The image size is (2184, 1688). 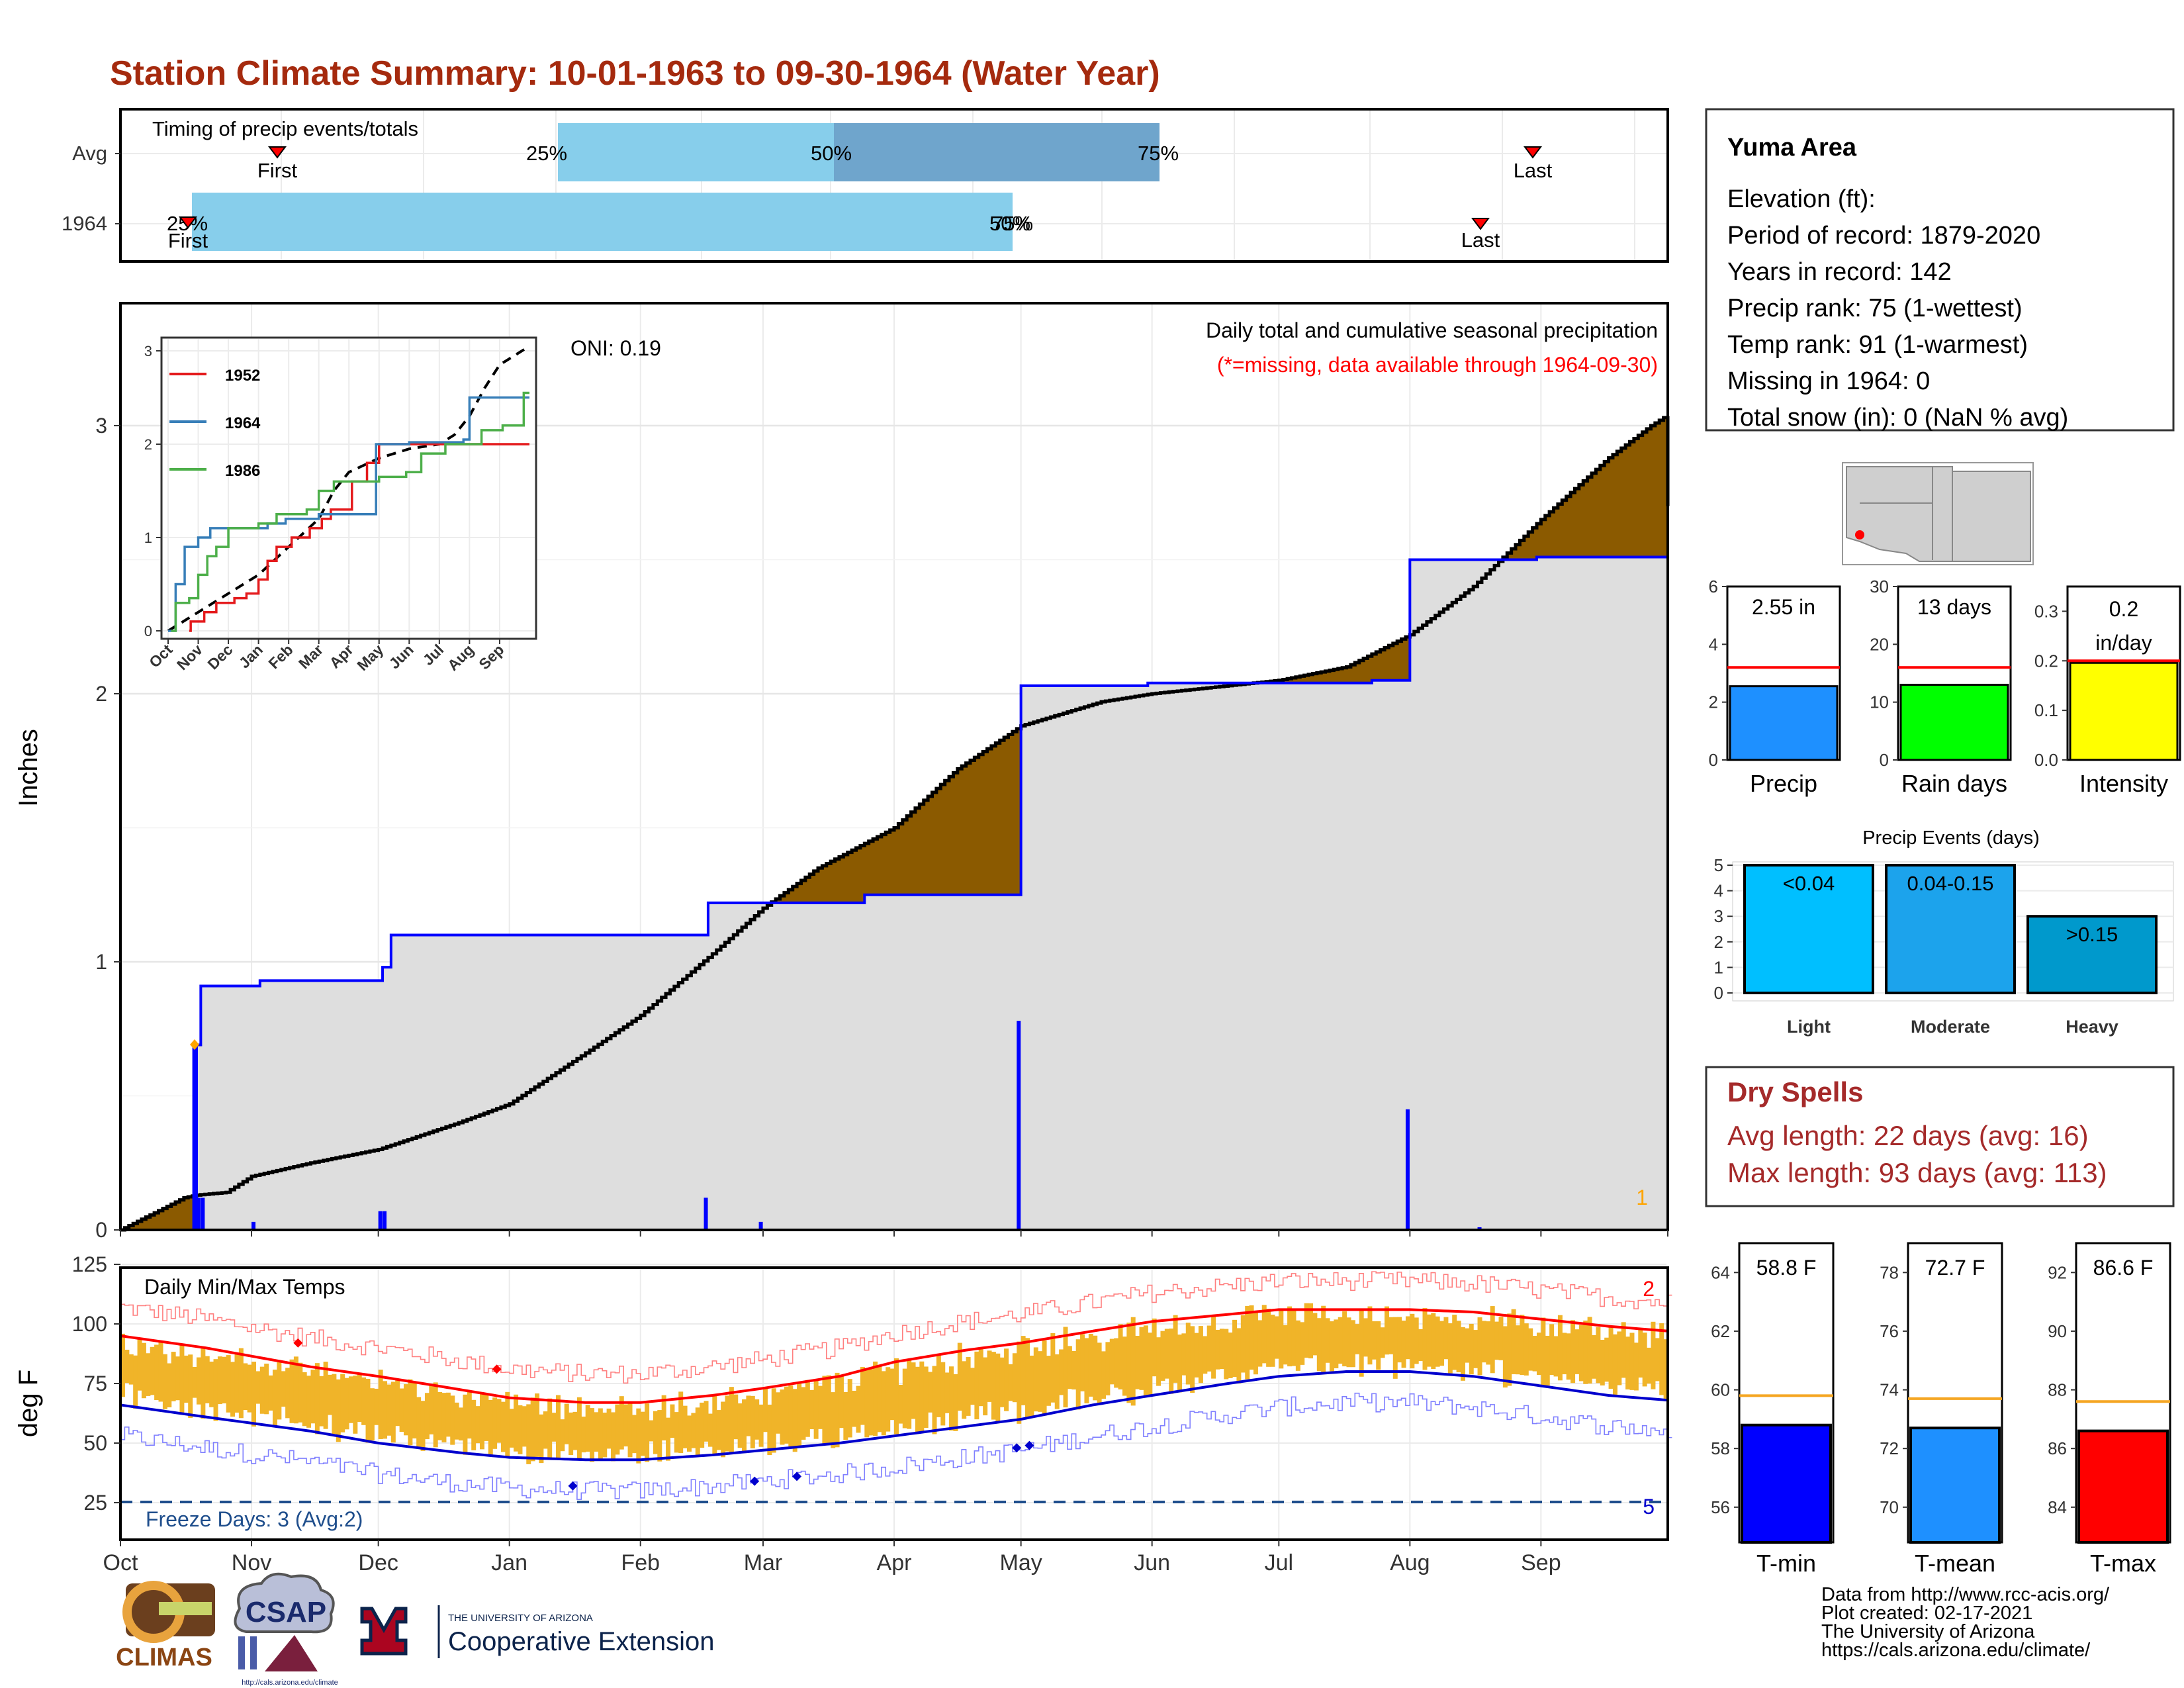 I want to click on minibar-tick-label-2-1: 0.1, so click(x=2046, y=710).